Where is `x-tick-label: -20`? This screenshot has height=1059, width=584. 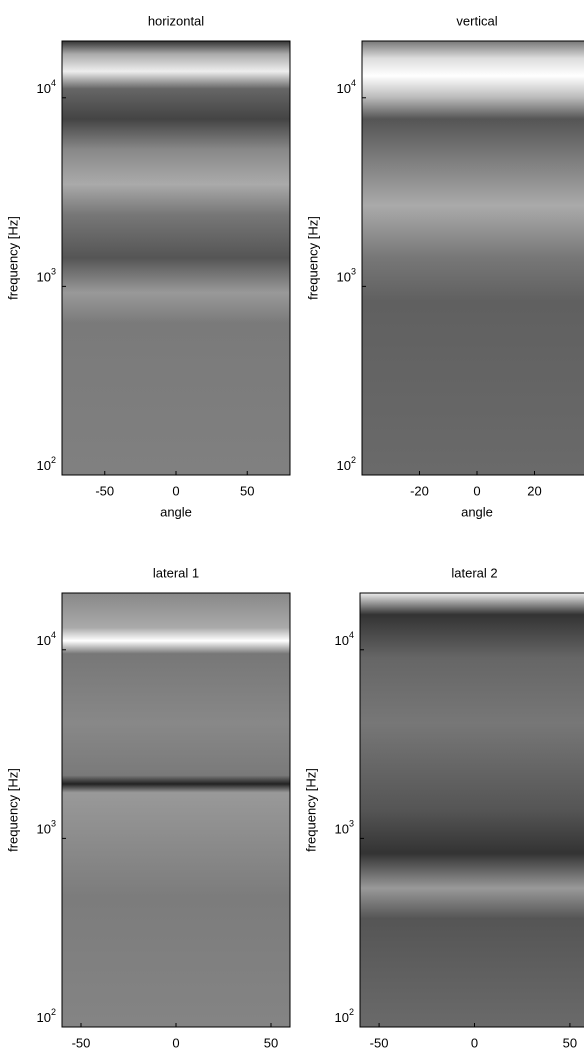 x-tick-label: -20 is located at coordinates (419, 490).